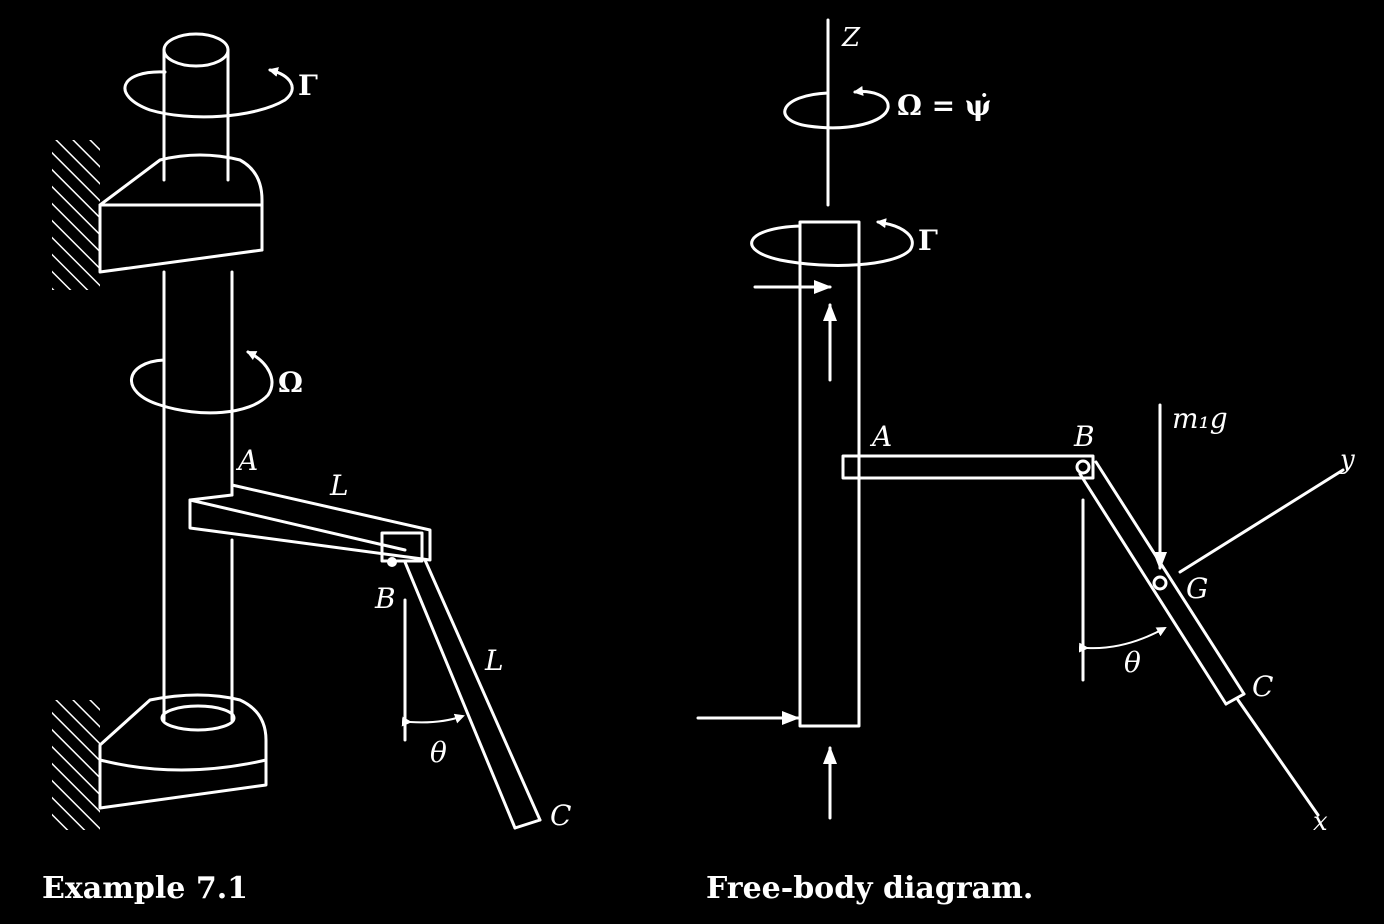  I want to click on main-shaft, so click(198, 496).